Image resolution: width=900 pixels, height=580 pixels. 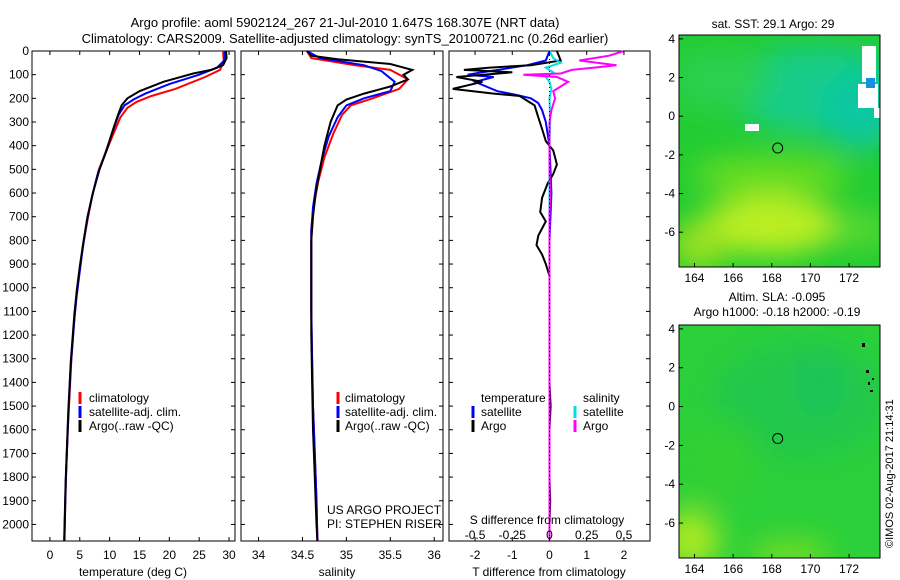 What do you see at coordinates (384, 524) in the screenshot?
I see `pi-annotation: PI: STEPHEN RISER` at bounding box center [384, 524].